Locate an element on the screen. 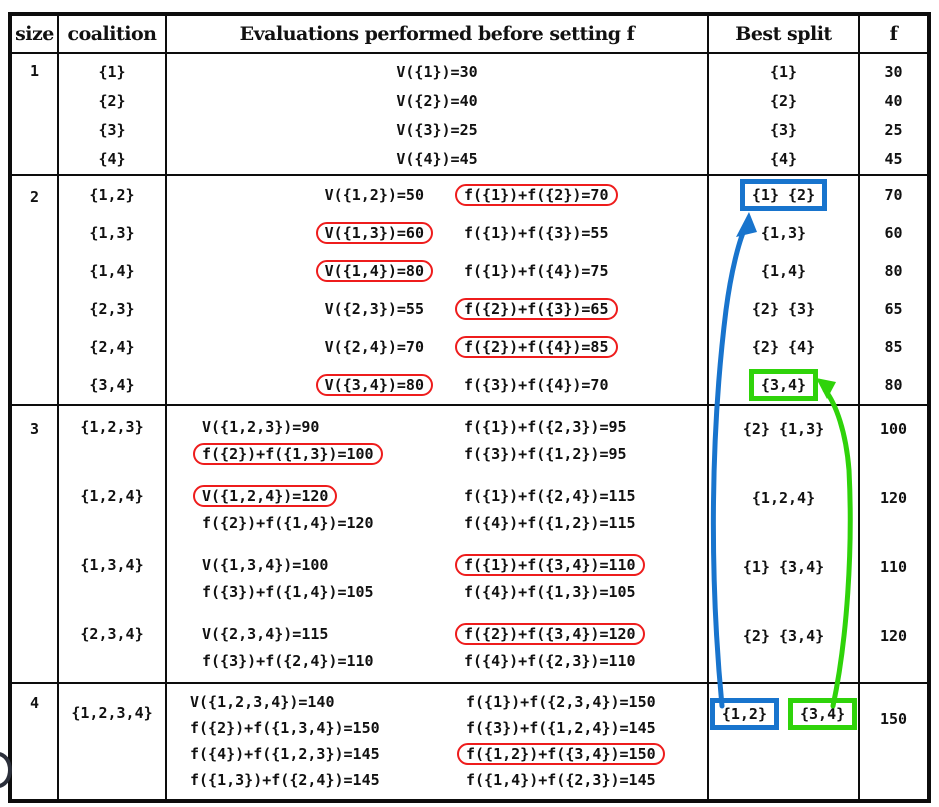 The height and width of the screenshot is (807, 939). evaluation-value-circled: f({1})+f({3,4})=110 is located at coordinates (550, 565).